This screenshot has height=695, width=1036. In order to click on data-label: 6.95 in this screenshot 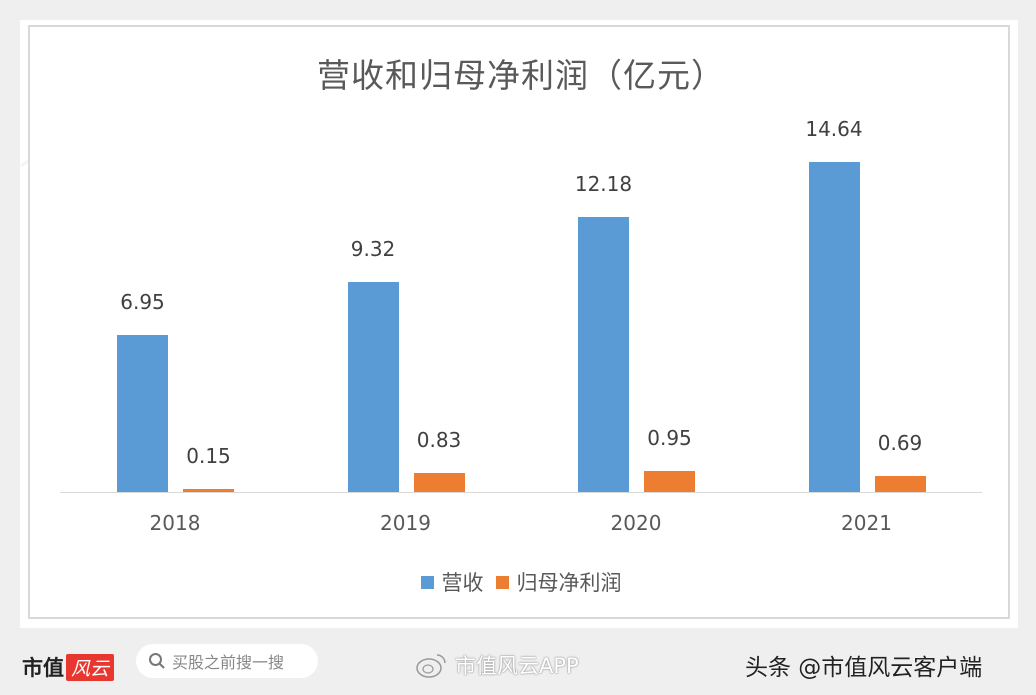, I will do `click(142, 302)`.